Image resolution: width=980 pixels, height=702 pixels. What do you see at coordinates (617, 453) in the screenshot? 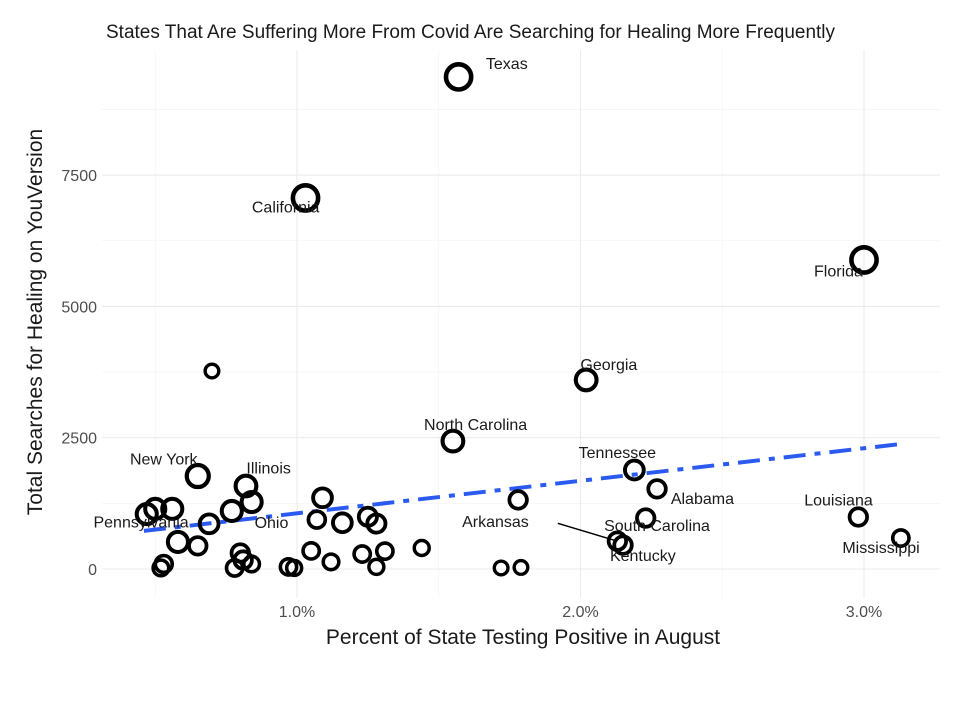
I see `point-label: Tennessee` at bounding box center [617, 453].